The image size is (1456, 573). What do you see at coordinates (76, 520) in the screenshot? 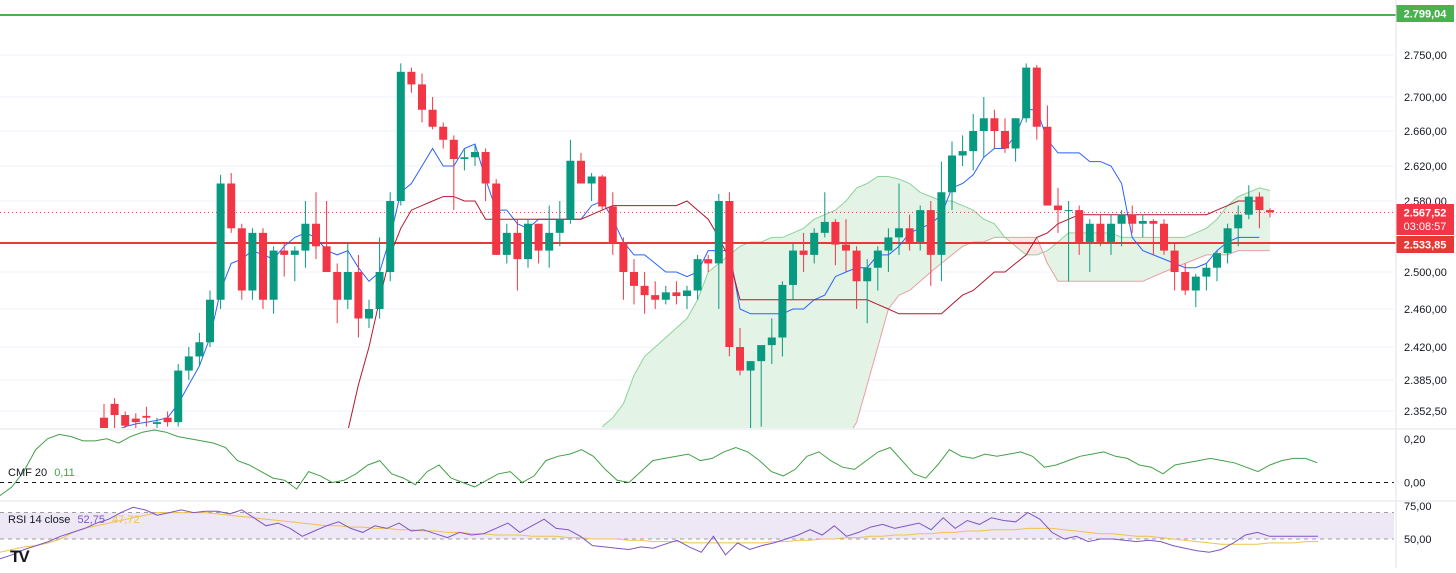
I see `rsi-legend: RSI 14 close 52,75 47,72` at bounding box center [76, 520].